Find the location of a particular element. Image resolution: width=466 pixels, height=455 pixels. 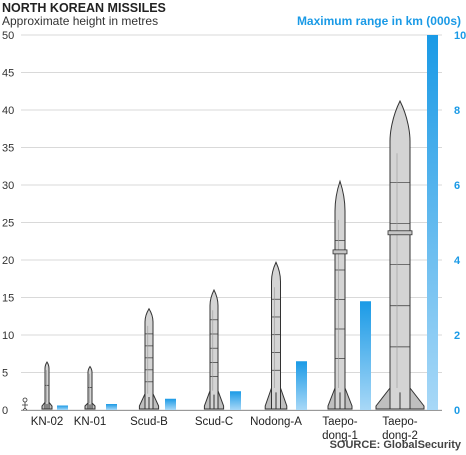

category-label: Taepo-dong-1 is located at coordinates (340, 429).